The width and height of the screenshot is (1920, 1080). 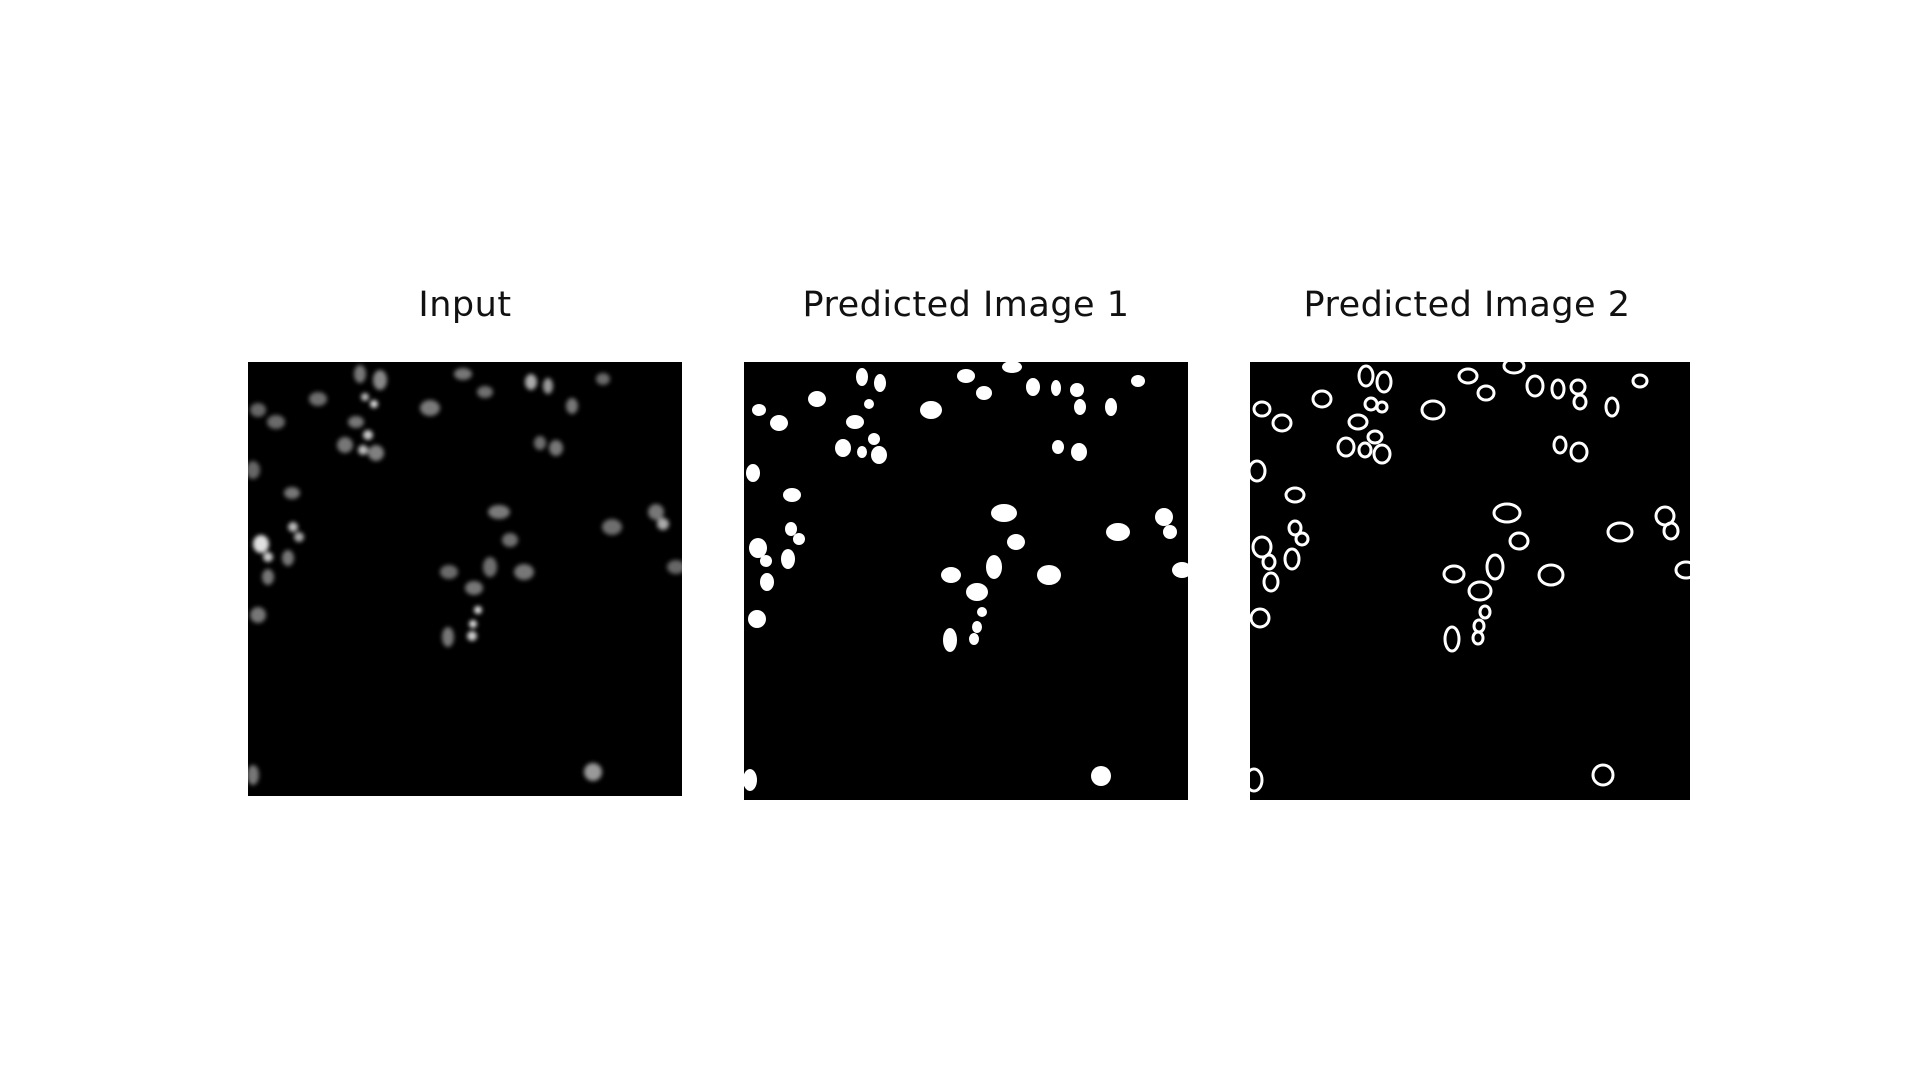 What do you see at coordinates (1467, 305) in the screenshot?
I see `panel-title-predicted-2: Predicted Image 2` at bounding box center [1467, 305].